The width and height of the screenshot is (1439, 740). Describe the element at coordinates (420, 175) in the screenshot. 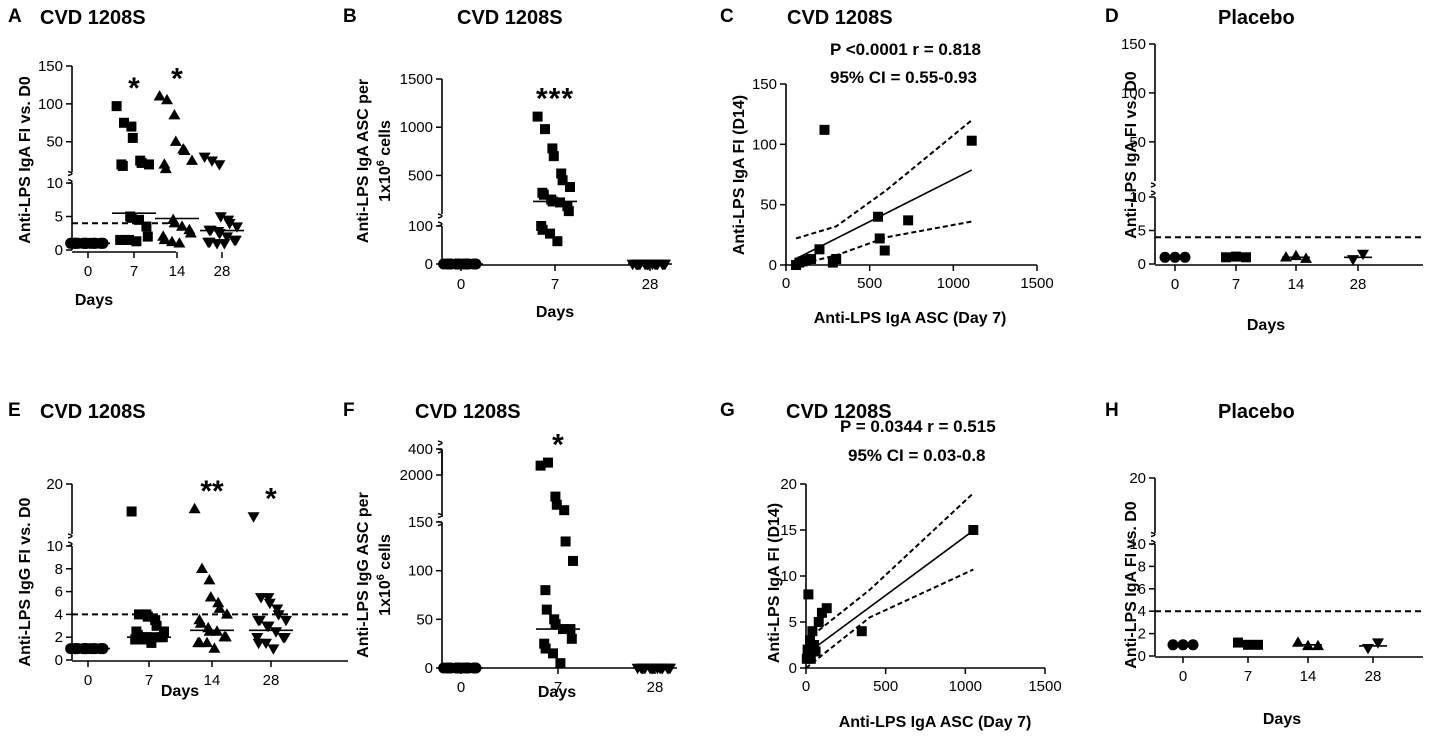

I see `y-tick-label: 500` at that location.